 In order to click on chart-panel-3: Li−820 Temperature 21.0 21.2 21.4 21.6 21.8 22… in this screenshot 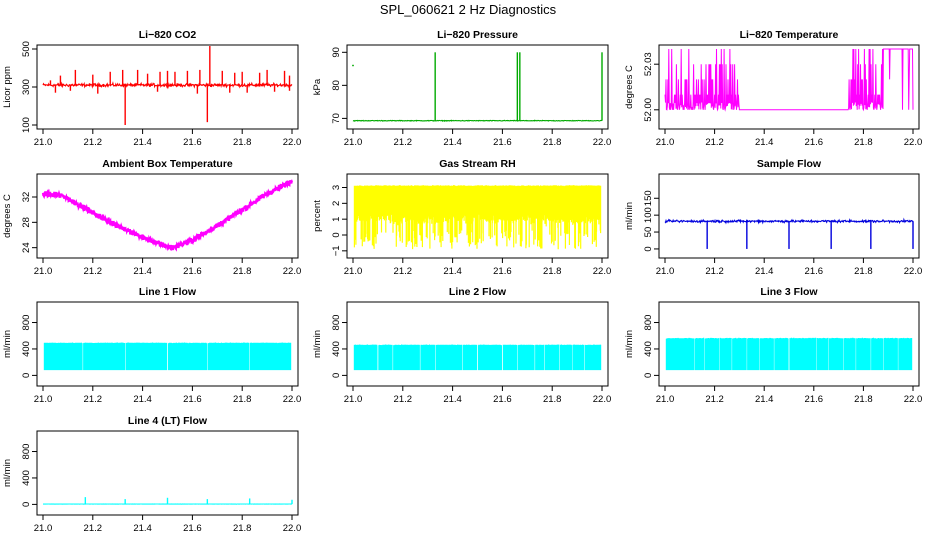, I will do `click(773, 88)`.